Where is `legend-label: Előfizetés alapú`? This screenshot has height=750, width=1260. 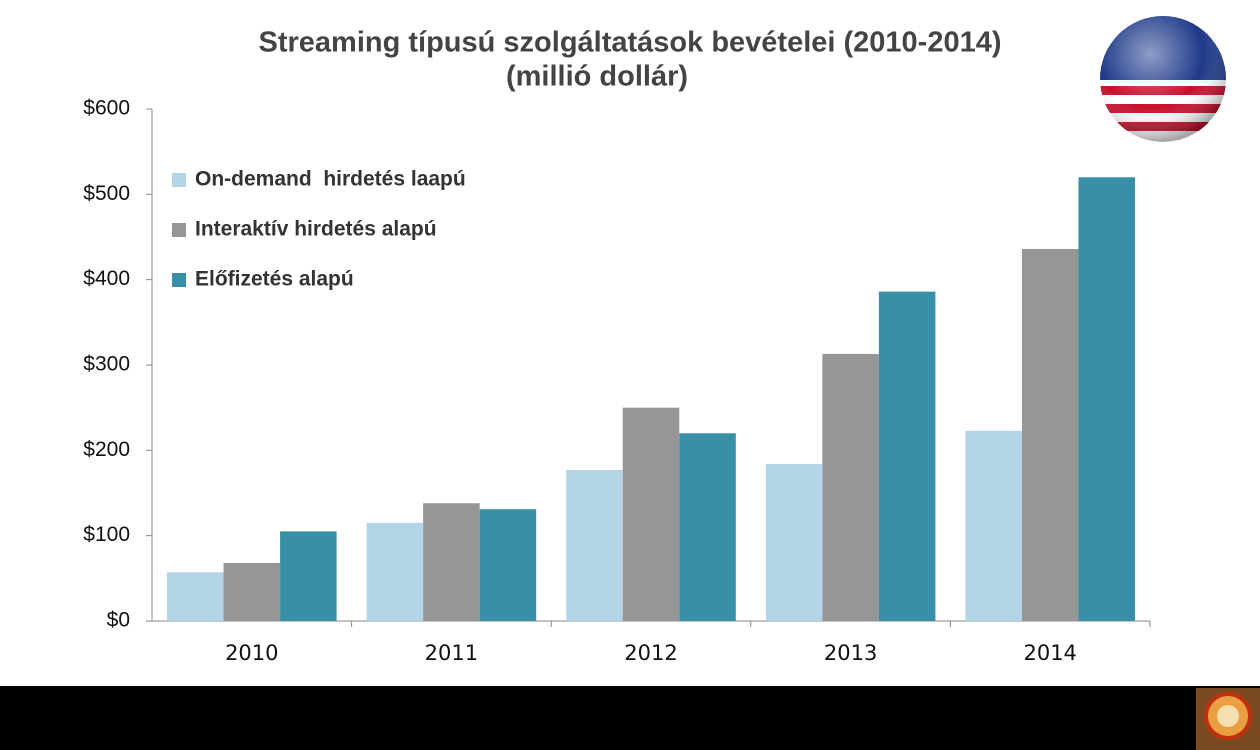 legend-label: Előfizetés alapú is located at coordinates (274, 279).